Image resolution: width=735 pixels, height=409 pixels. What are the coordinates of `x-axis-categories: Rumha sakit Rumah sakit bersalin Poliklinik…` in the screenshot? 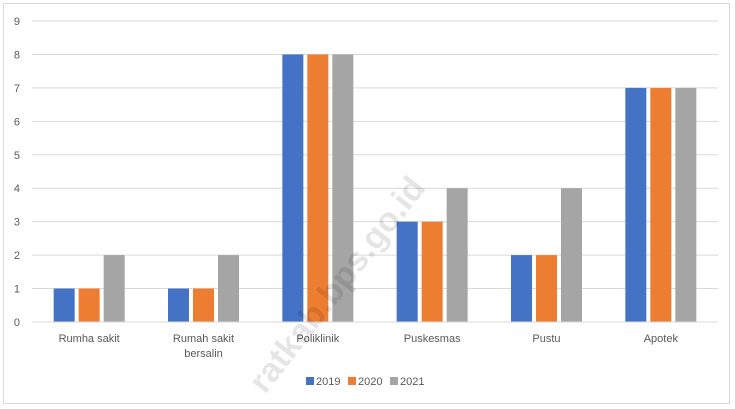 It's located at (369, 346).